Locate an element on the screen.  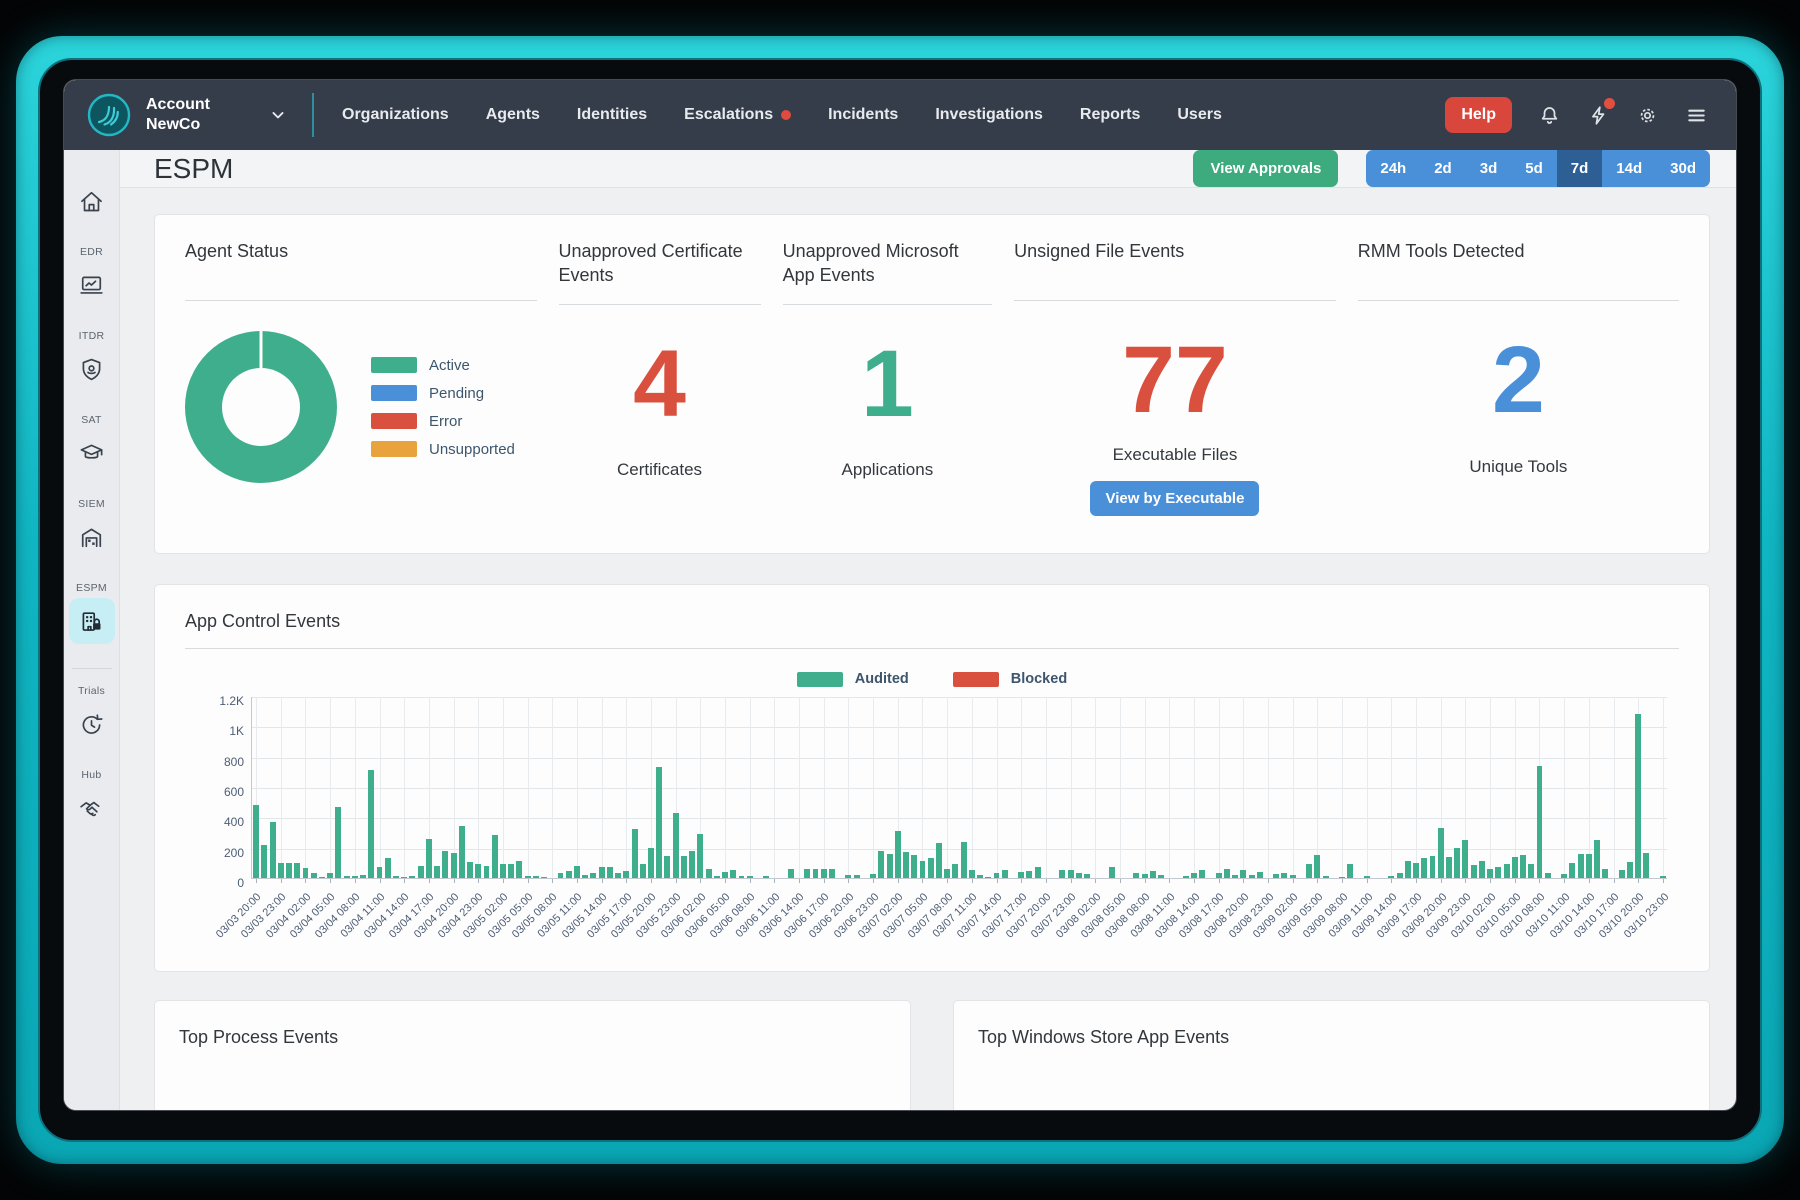
nav-item-organizations: Organizations is located at coordinates (395, 114).